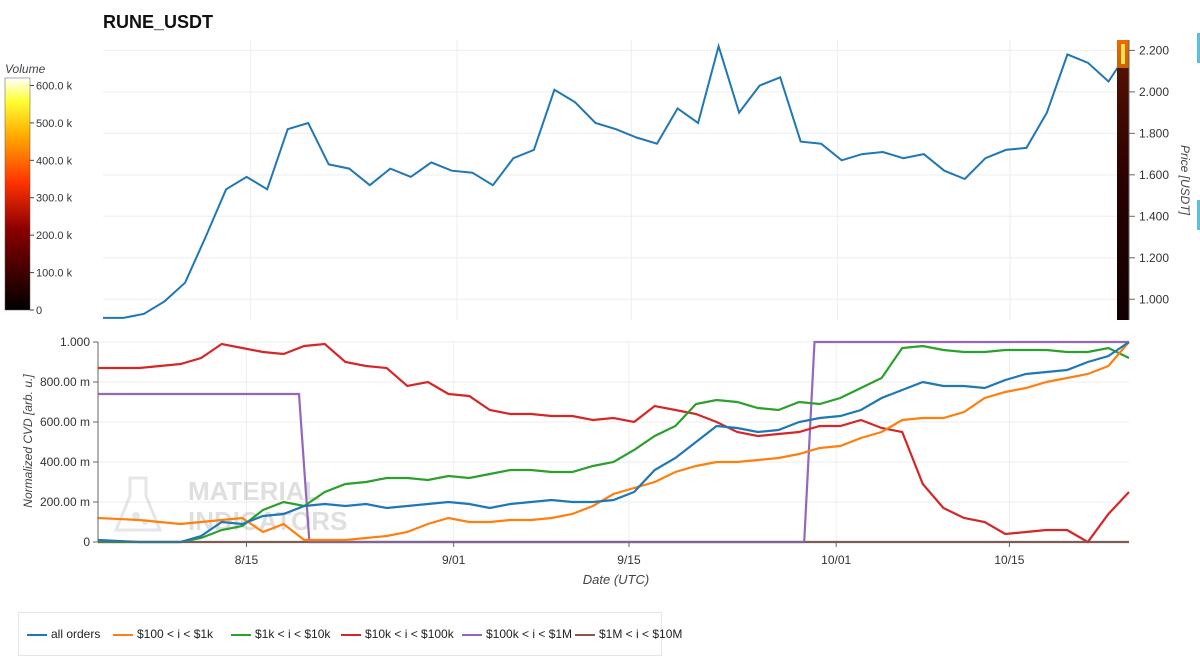  I want to click on price-tick-label: 1.600, so click(1154, 175).